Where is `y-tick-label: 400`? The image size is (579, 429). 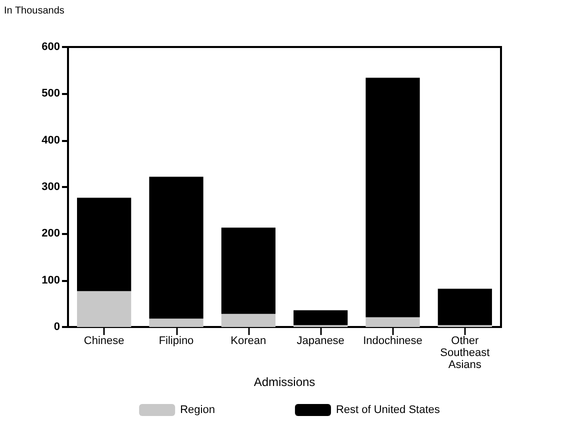
y-tick-label: 400 is located at coordinates (51, 140).